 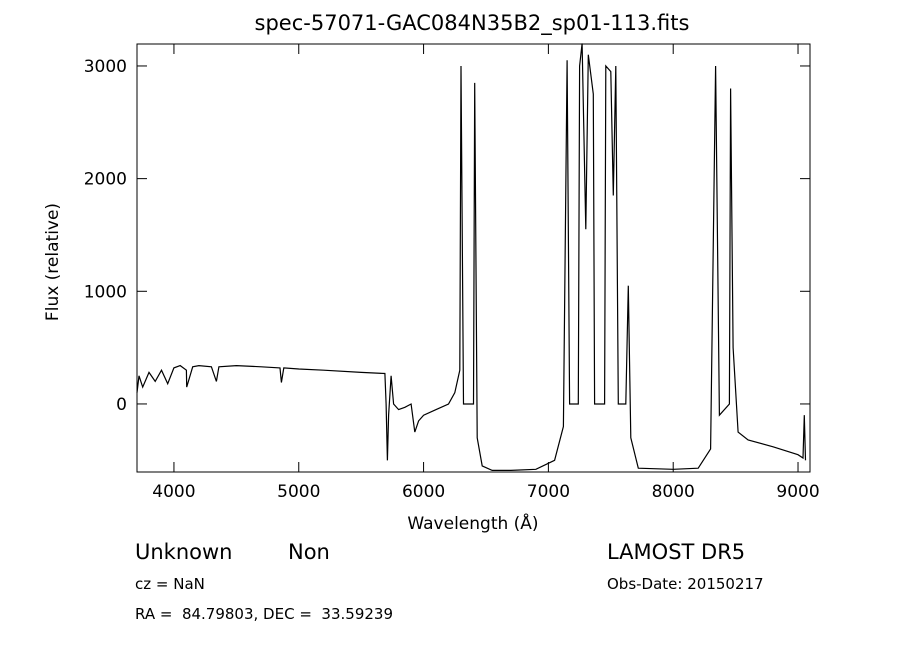 What do you see at coordinates (121, 405) in the screenshot?
I see `y-tick-label: 0` at bounding box center [121, 405].